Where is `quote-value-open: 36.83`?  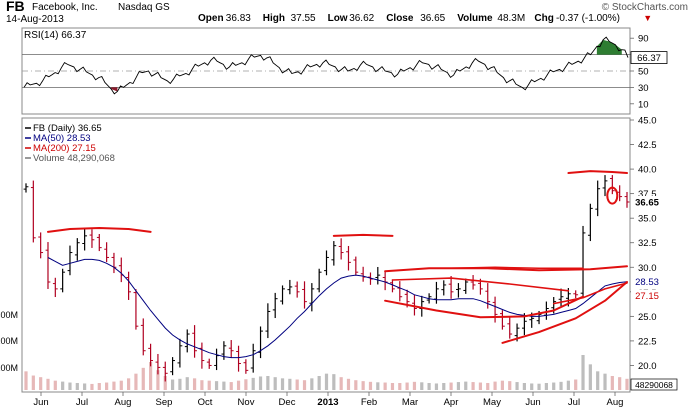
quote-value-open: 36.83 is located at coordinates (238, 18).